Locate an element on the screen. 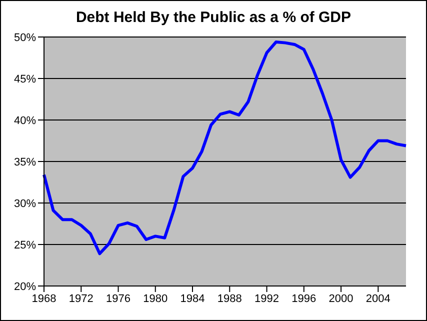 The width and height of the screenshot is (427, 321). x-tick-label: 1996 is located at coordinates (304, 298).